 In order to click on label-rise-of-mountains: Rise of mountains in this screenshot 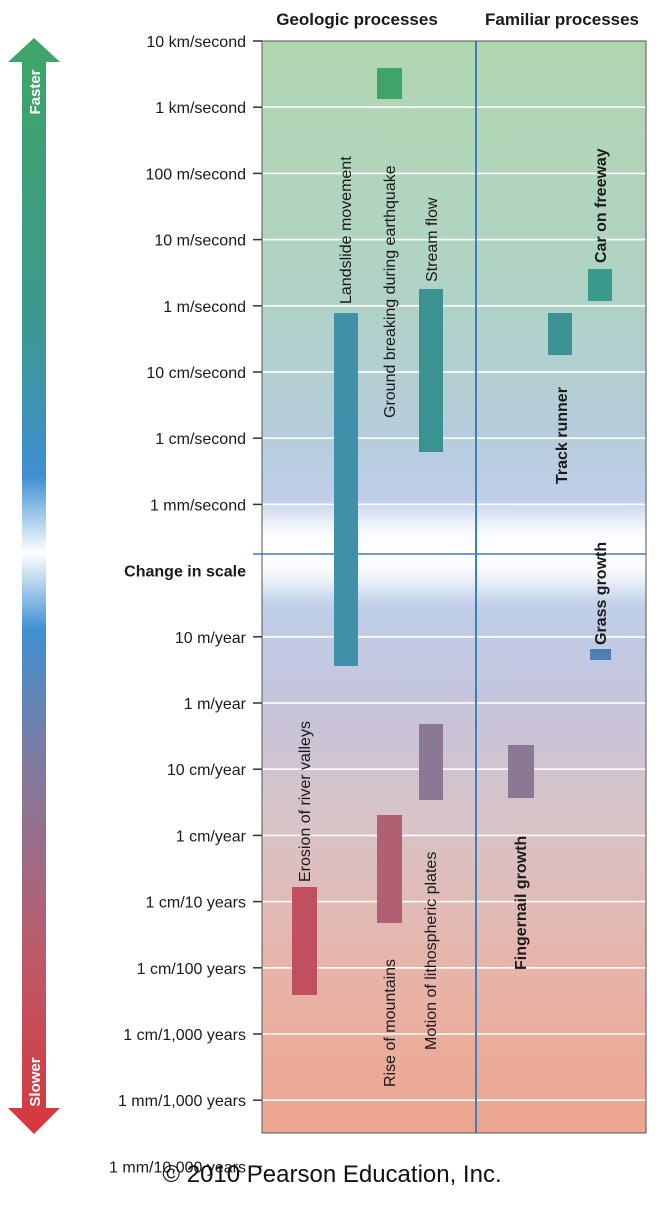, I will do `click(390, 1023)`.